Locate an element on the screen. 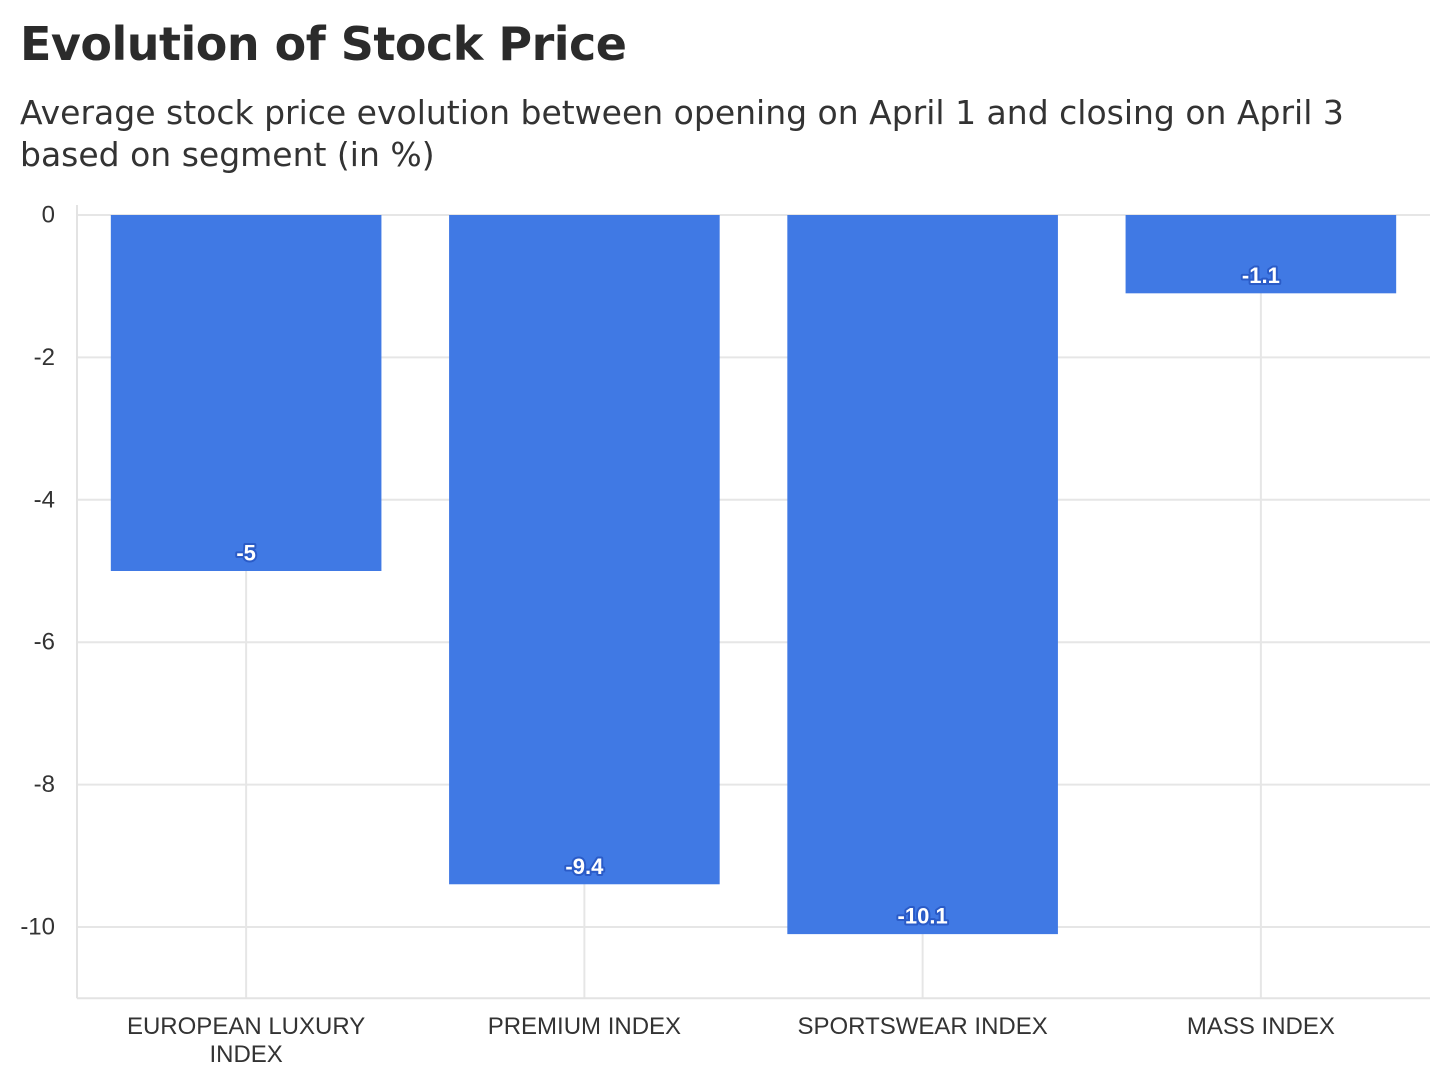 This screenshot has height=1088, width=1454. x-tick-label-line: INDEX is located at coordinates (245, 1054).